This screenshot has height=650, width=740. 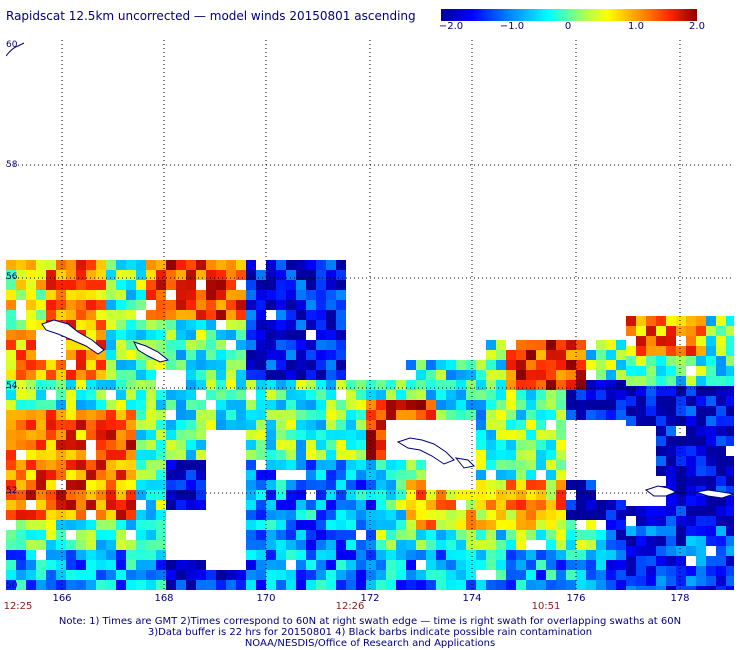 What do you see at coordinates (465, 463) in the screenshot?
I see `coastline-rat-islands` at bounding box center [465, 463].